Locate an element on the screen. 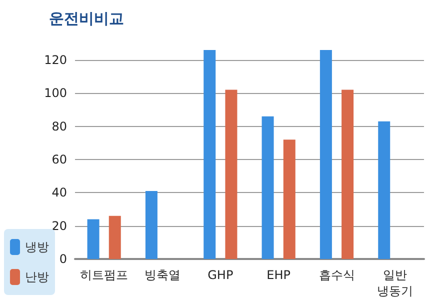 The height and width of the screenshot is (299, 439). legend-label: 냉방 is located at coordinates (37, 247).